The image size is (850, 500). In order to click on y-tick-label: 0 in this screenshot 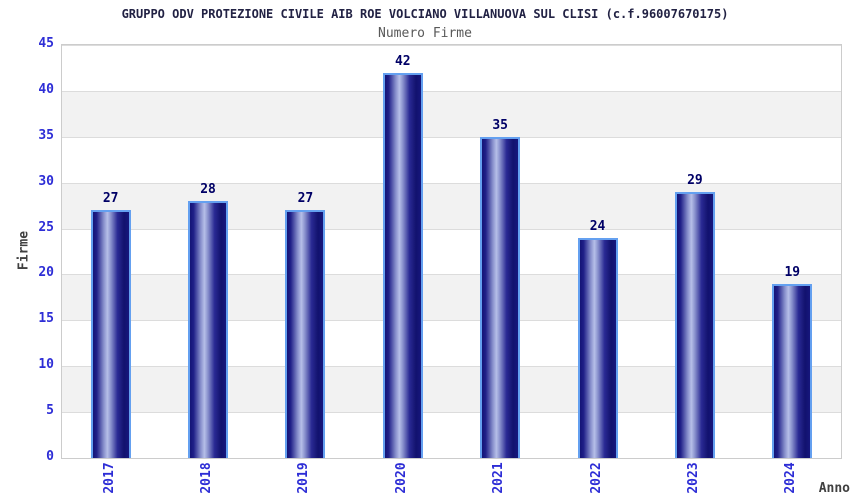, I will do `click(50, 456)`.